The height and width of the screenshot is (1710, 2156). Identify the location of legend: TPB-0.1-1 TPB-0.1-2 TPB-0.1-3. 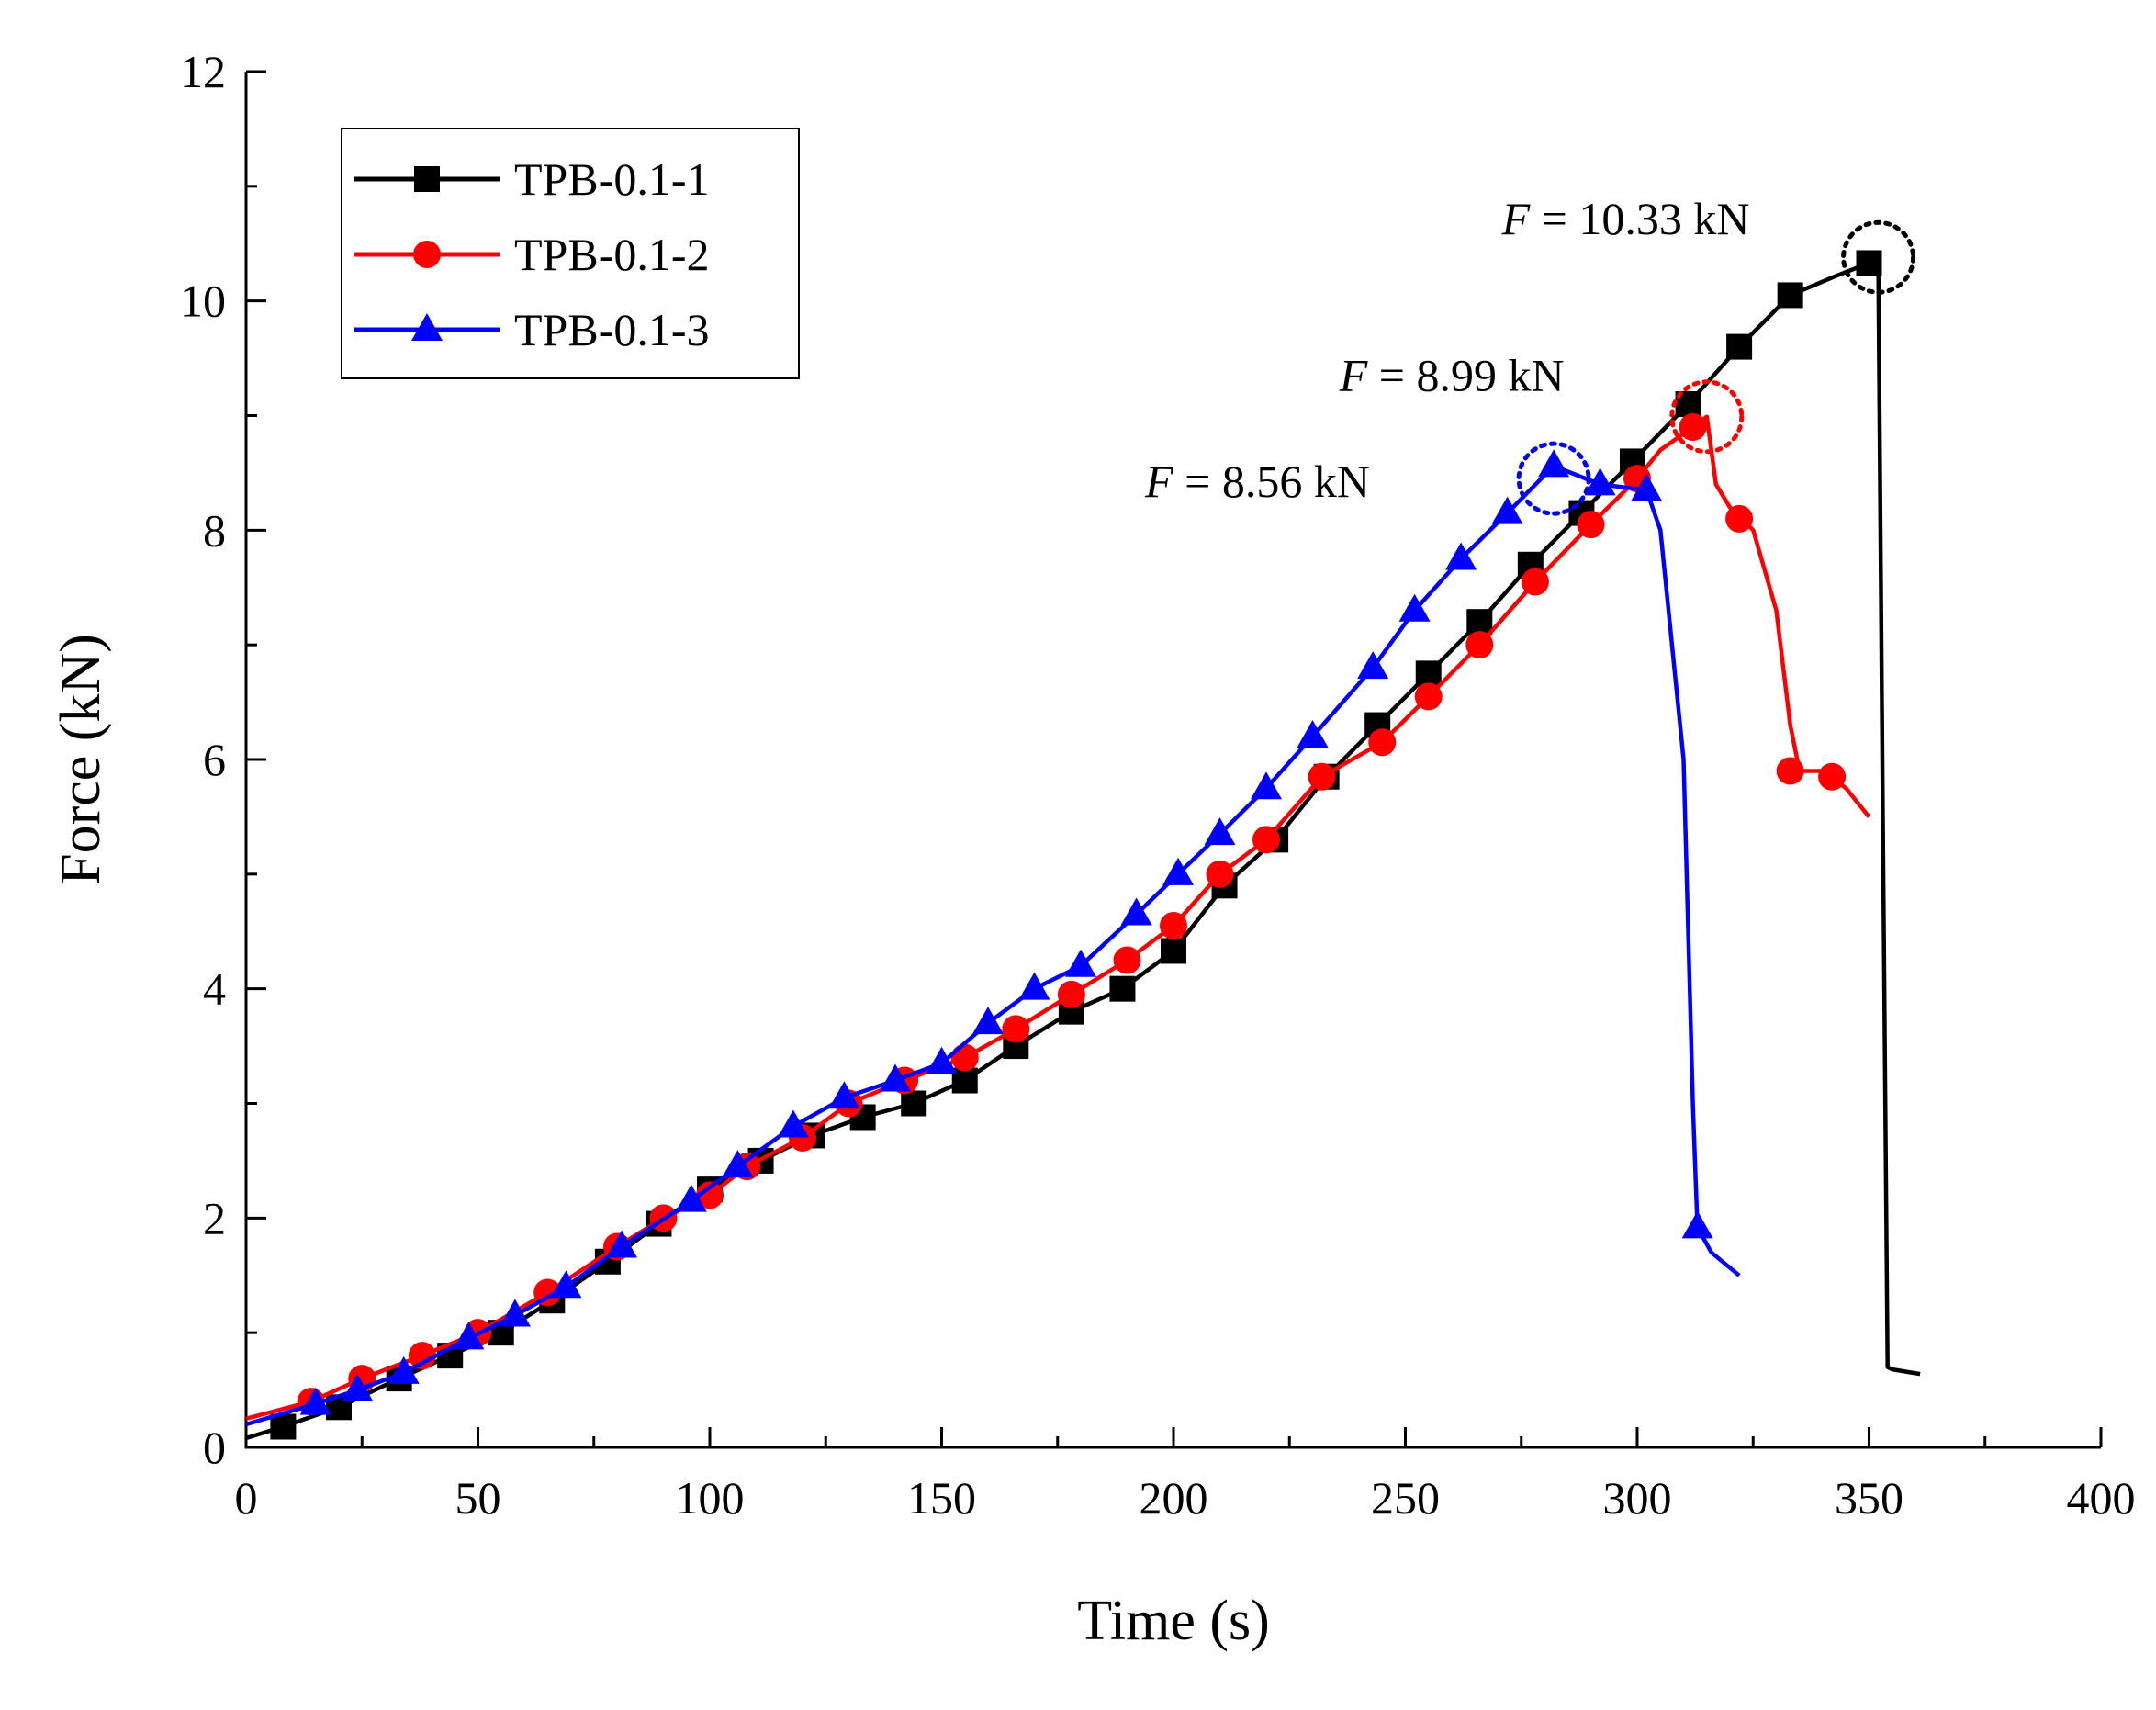
(570, 253).